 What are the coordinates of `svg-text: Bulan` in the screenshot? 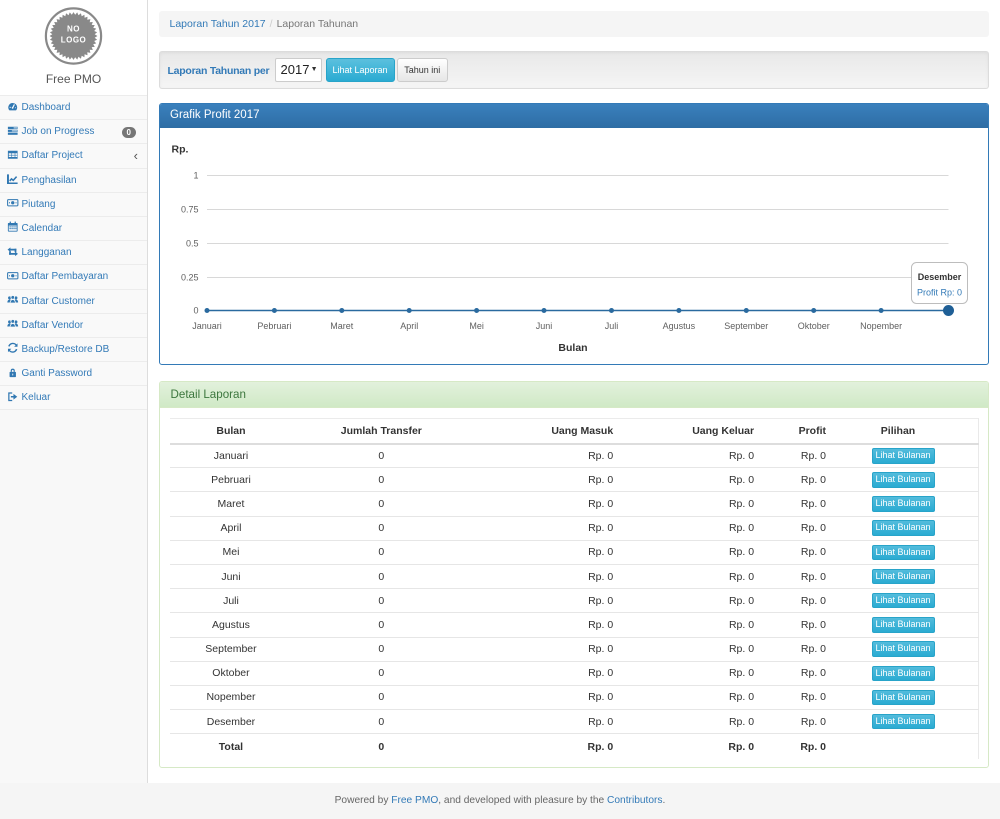 It's located at (572, 348).